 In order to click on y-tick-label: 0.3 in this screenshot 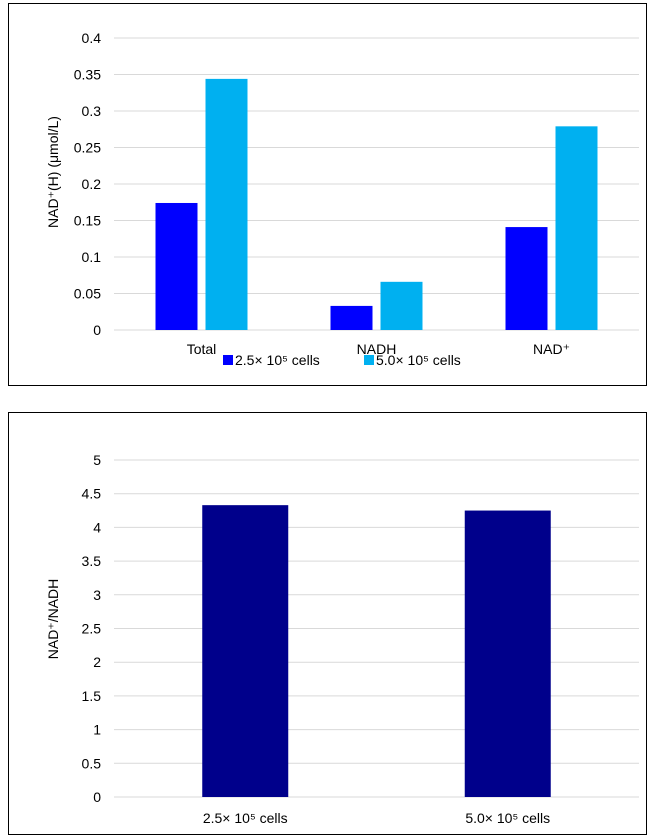, I will do `click(92, 111)`.